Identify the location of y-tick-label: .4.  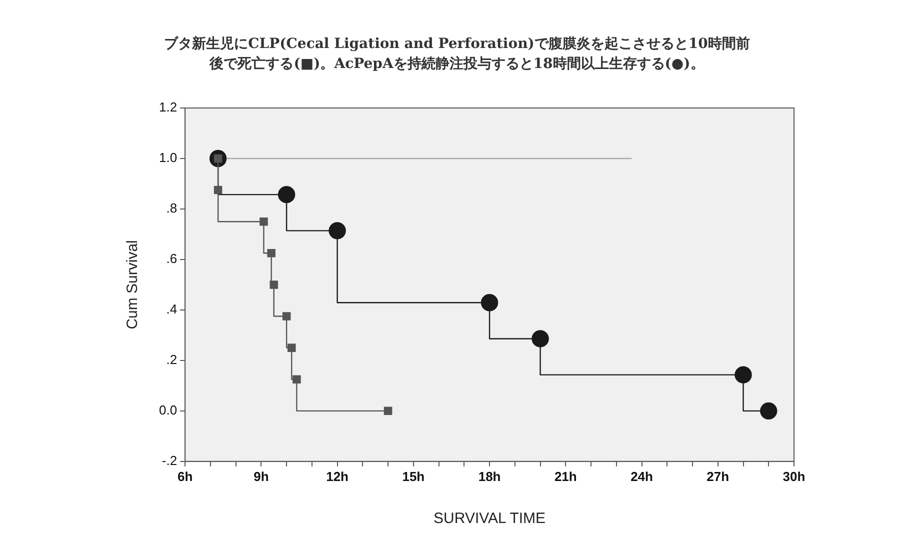
(172, 309).